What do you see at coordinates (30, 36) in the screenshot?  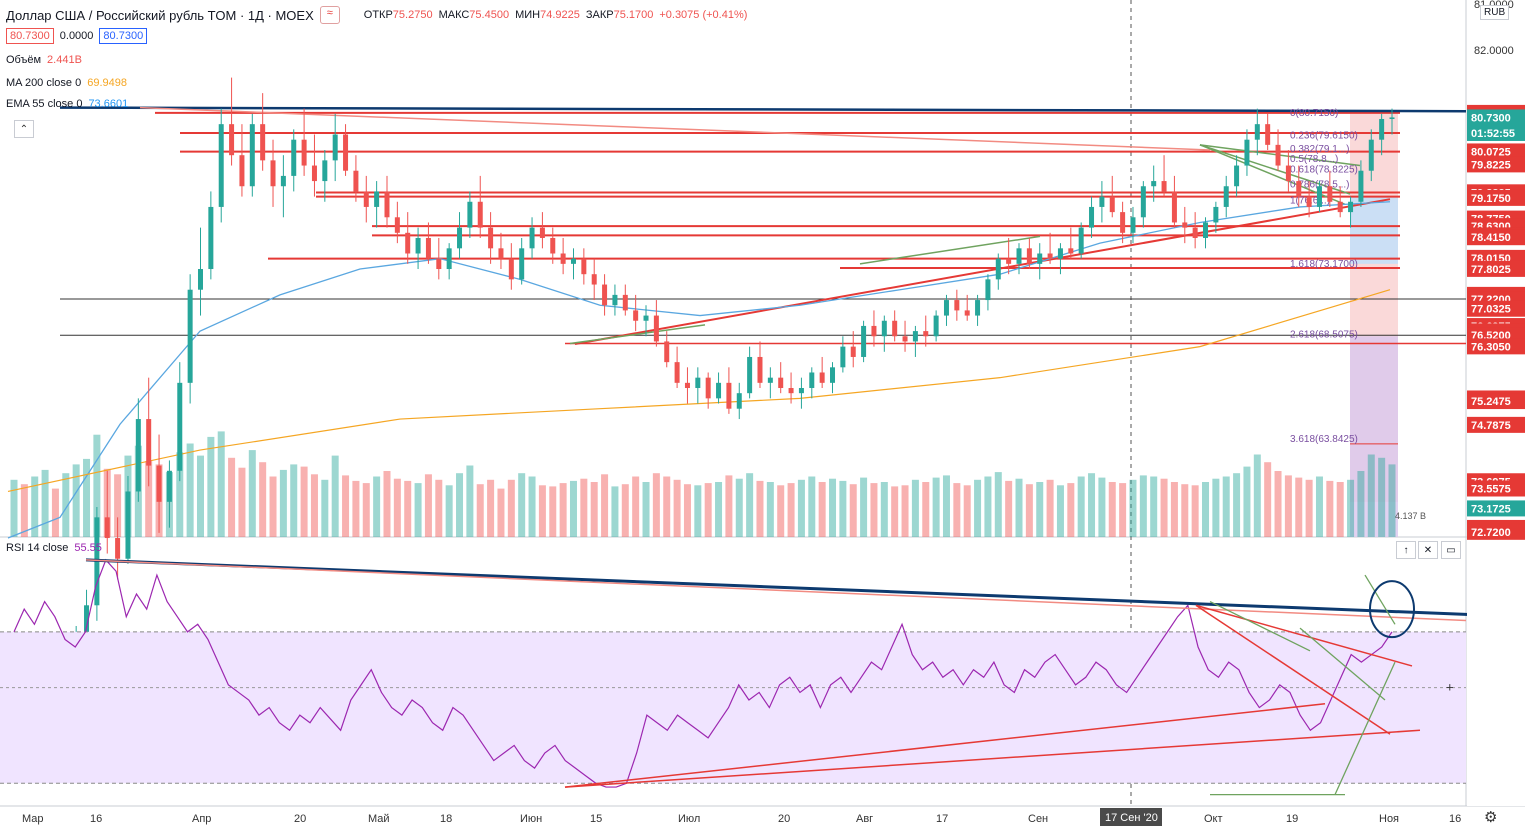 I see `bid-price: 80.7300` at bounding box center [30, 36].